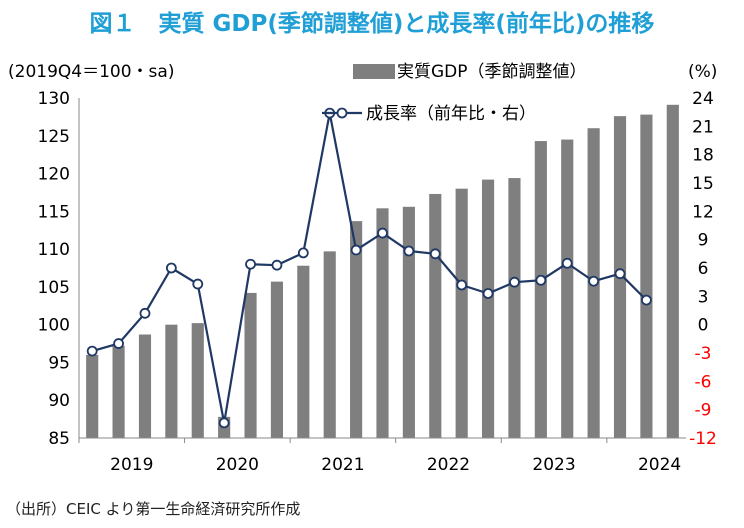 The width and height of the screenshot is (744, 528). Describe the element at coordinates (54, 175) in the screenshot. I see `left-tick-label: 120` at that location.